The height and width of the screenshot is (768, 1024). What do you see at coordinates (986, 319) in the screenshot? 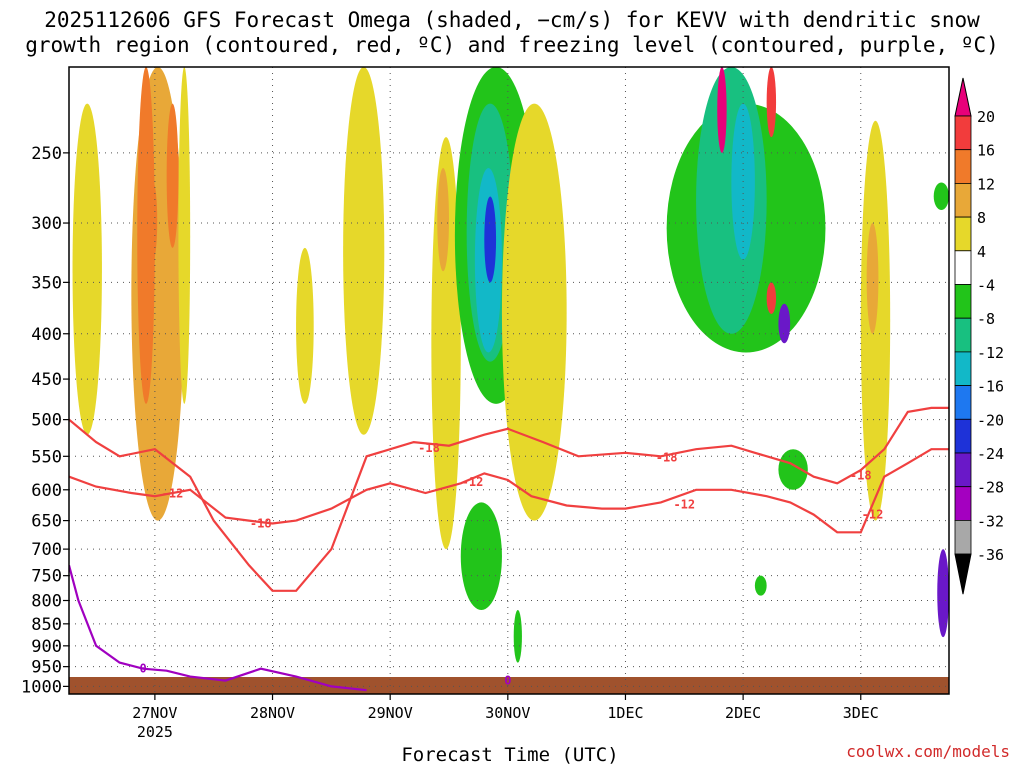
I see `colorbar-label: -8` at bounding box center [986, 319].